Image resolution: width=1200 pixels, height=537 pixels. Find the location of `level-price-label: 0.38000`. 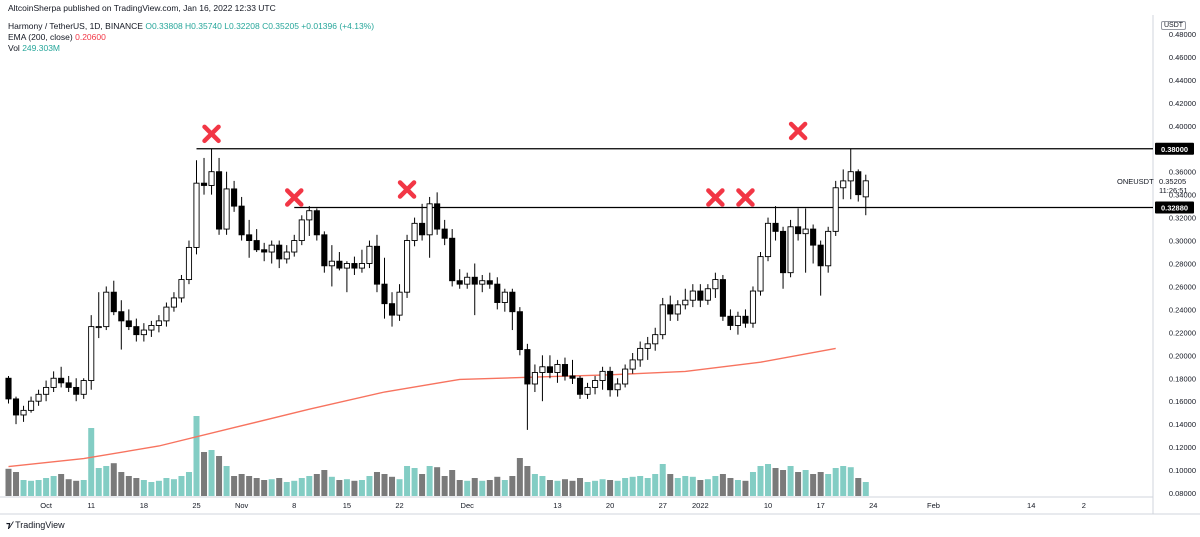

level-price-label: 0.38000 is located at coordinates (1174, 149).